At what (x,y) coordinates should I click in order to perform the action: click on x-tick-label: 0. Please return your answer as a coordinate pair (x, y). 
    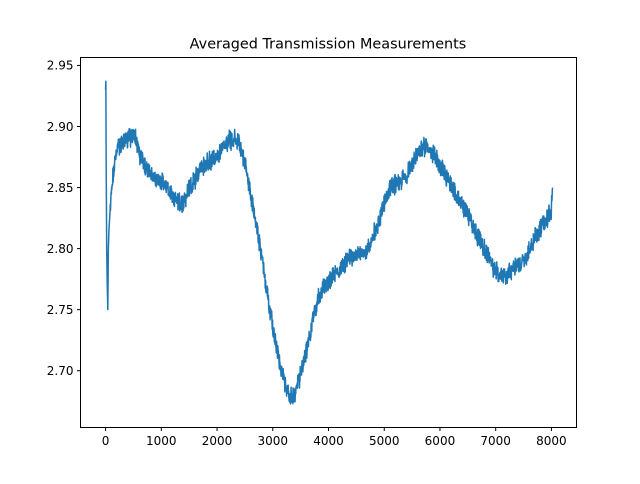
    Looking at the image, I should click on (106, 441).